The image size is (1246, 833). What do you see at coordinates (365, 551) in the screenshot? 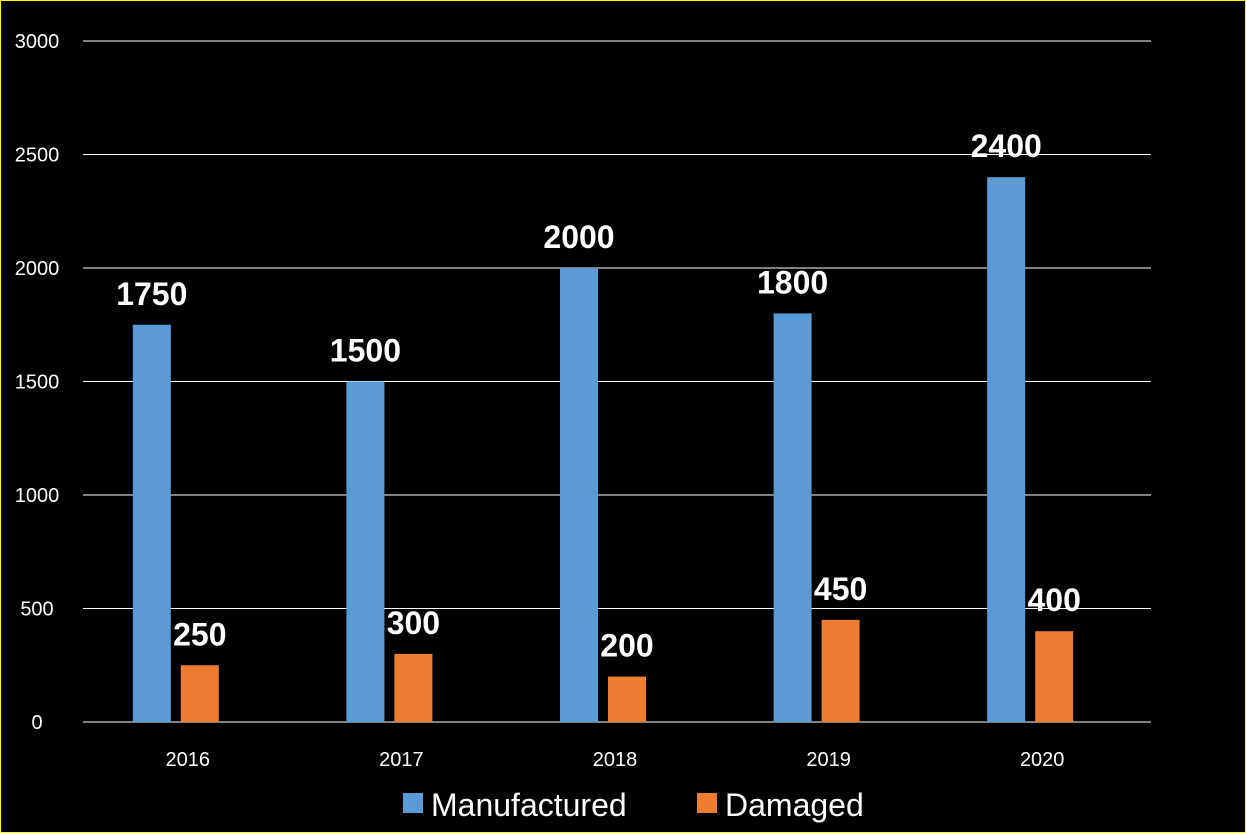
I see `bar-manufactured-2017` at bounding box center [365, 551].